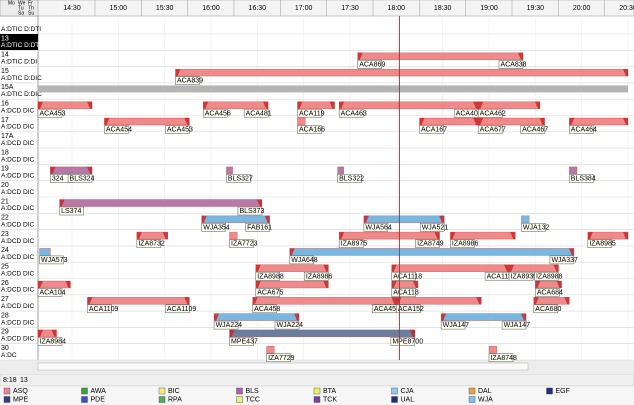 The height and width of the screenshot is (405, 634). What do you see at coordinates (162, 399) in the screenshot?
I see `legend-swatch` at bounding box center [162, 399].